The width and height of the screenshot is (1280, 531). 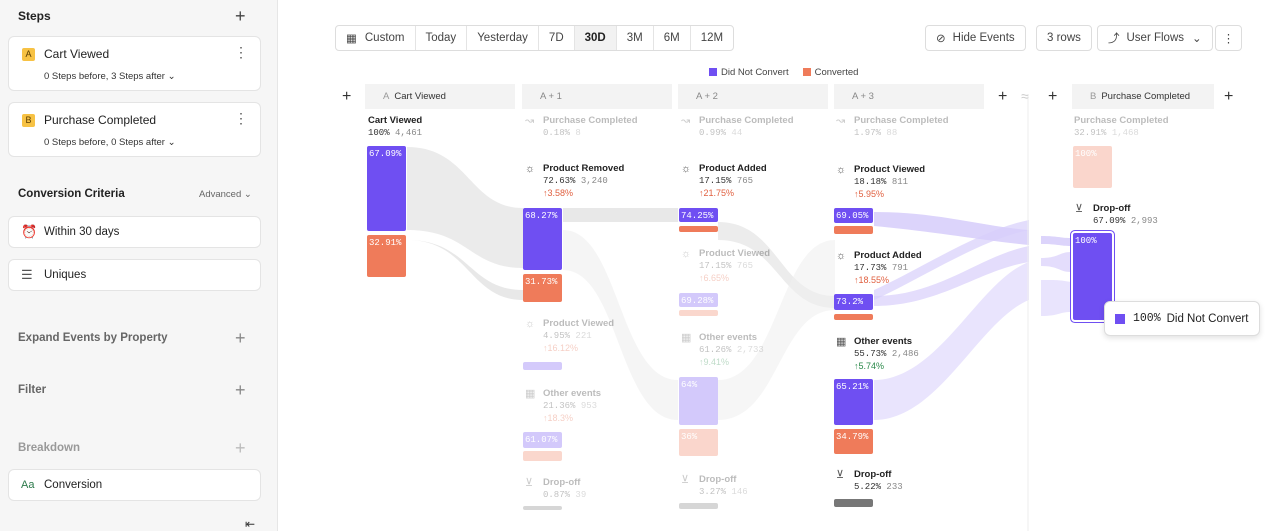 What do you see at coordinates (714, 485) in the screenshot?
I see `event-drop-off: ⊻ Drop-off 3.27% 146` at bounding box center [714, 485].